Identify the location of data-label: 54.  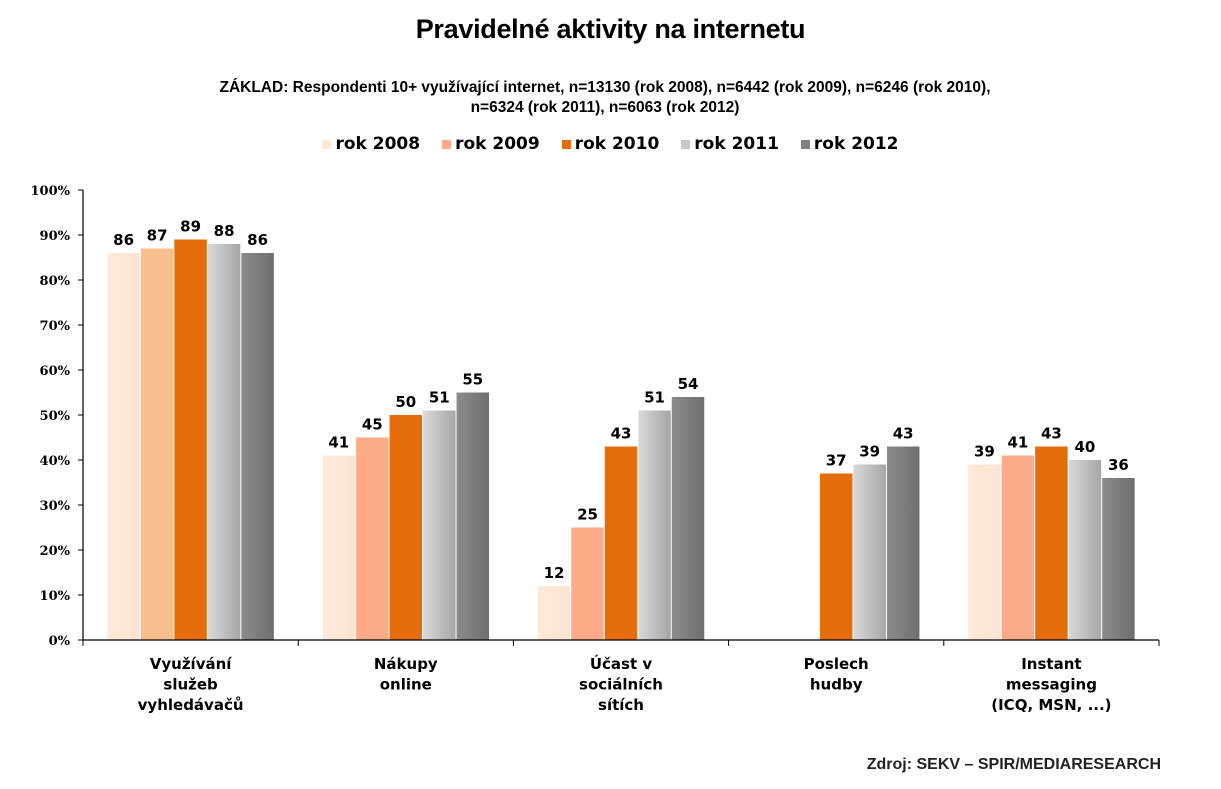
(688, 384).